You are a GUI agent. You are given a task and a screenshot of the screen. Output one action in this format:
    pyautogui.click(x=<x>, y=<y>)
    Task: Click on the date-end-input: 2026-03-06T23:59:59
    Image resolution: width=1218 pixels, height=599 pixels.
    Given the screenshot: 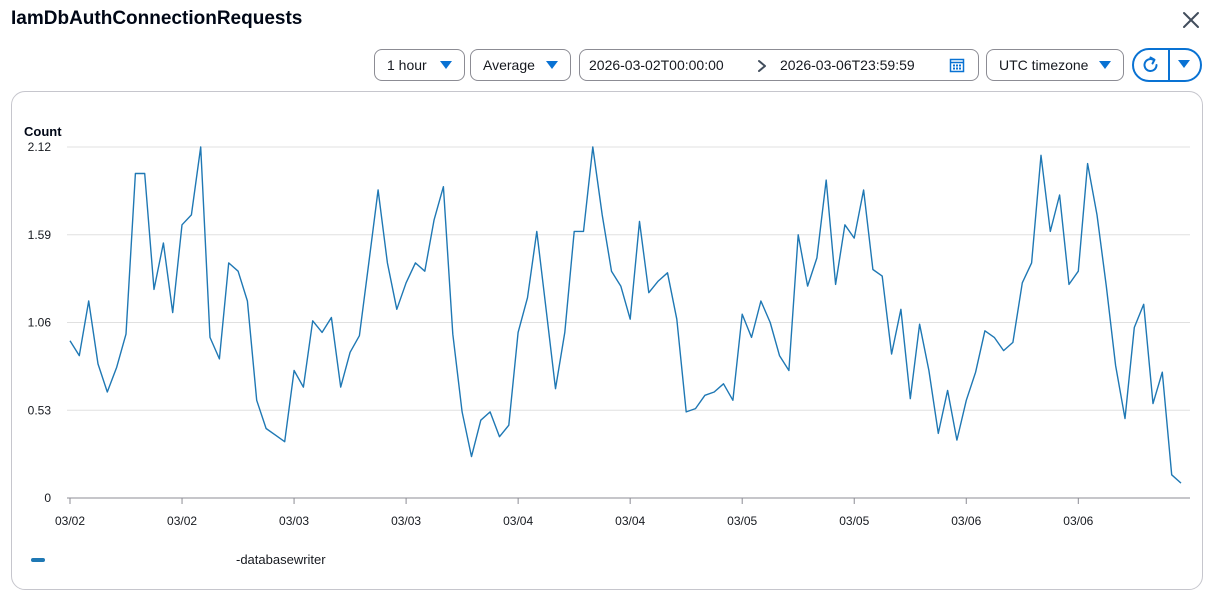 What is the action you would take?
    pyautogui.click(x=847, y=65)
    